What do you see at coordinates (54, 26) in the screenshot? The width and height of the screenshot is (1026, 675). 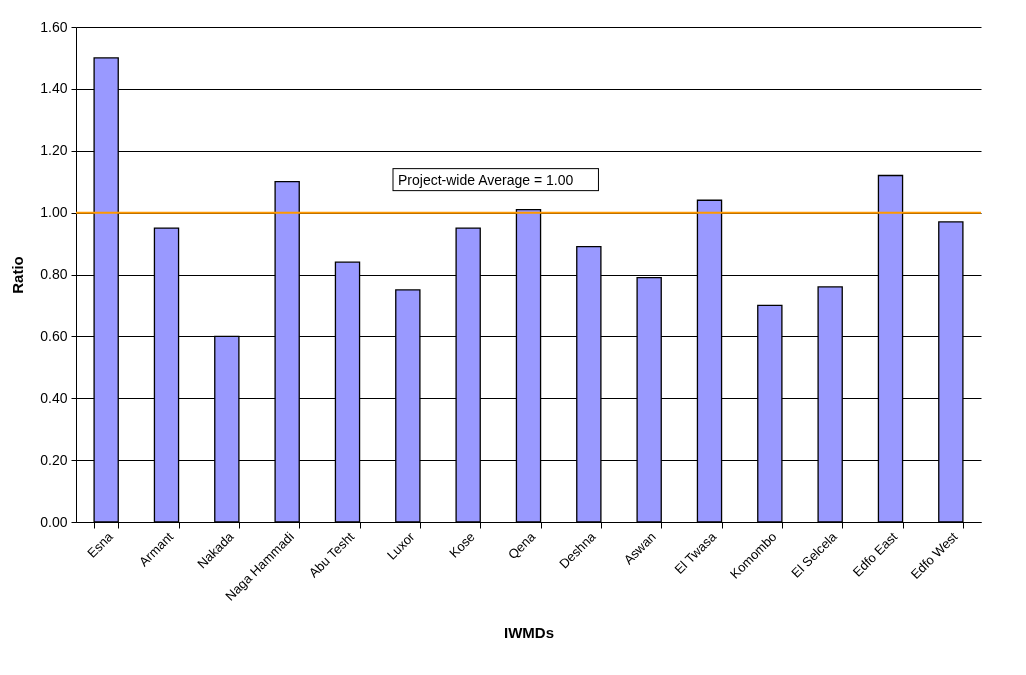 I see `y-tick-label: 1.60` at bounding box center [54, 26].